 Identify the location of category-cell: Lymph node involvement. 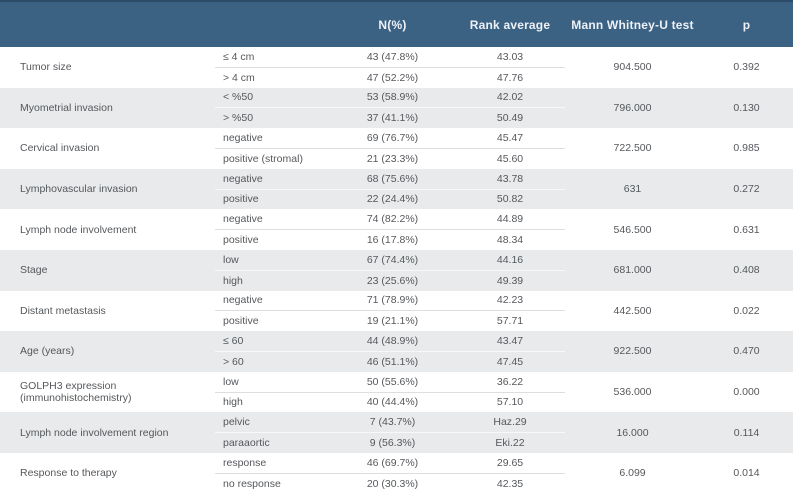
(107, 229).